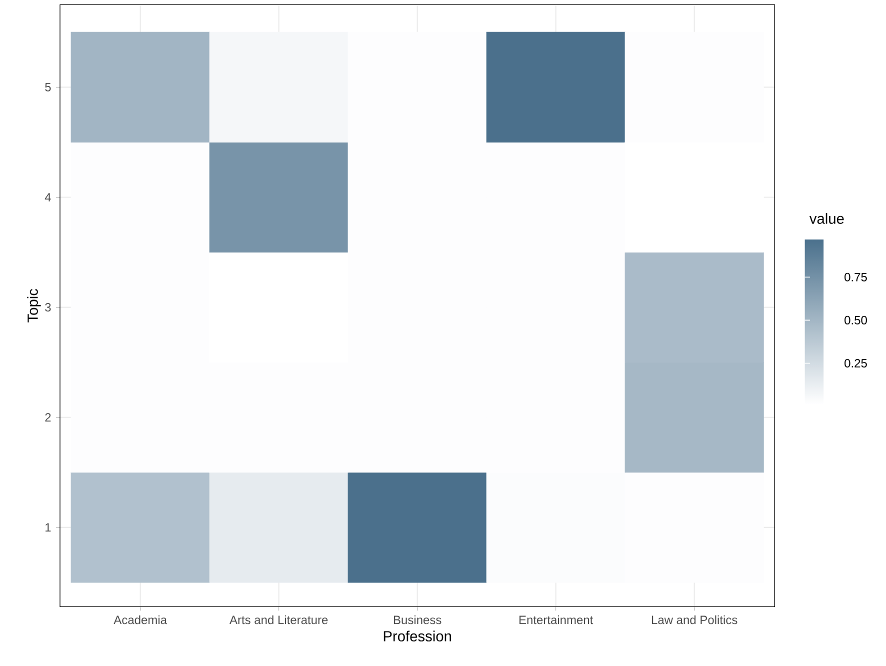 The height and width of the screenshot is (666, 886). What do you see at coordinates (418, 636) in the screenshot?
I see `x-axis-title: Profession` at bounding box center [418, 636].